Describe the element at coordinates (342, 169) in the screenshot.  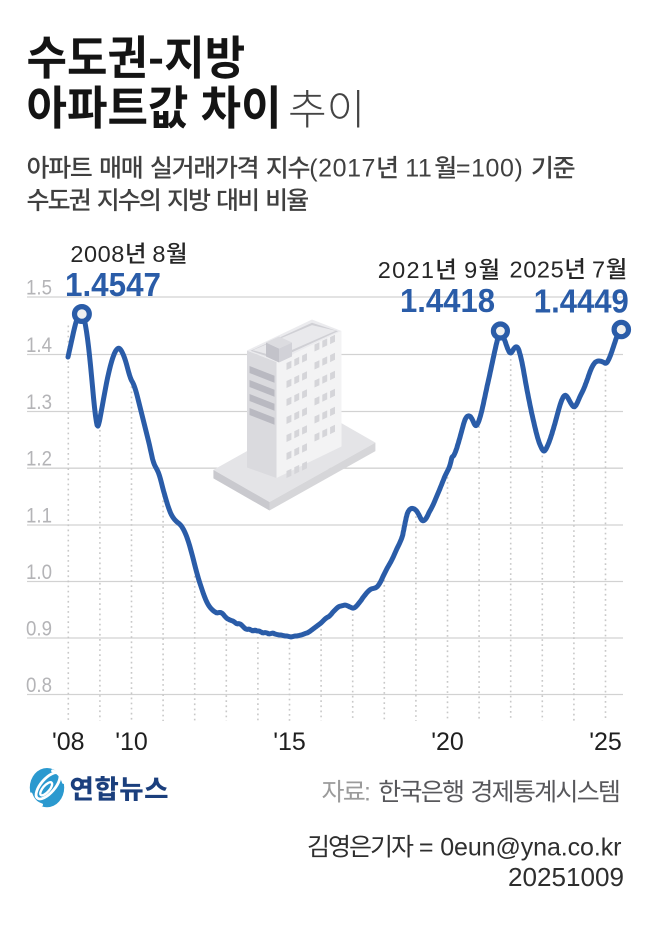
I see `svg-text: (2017` at that location.